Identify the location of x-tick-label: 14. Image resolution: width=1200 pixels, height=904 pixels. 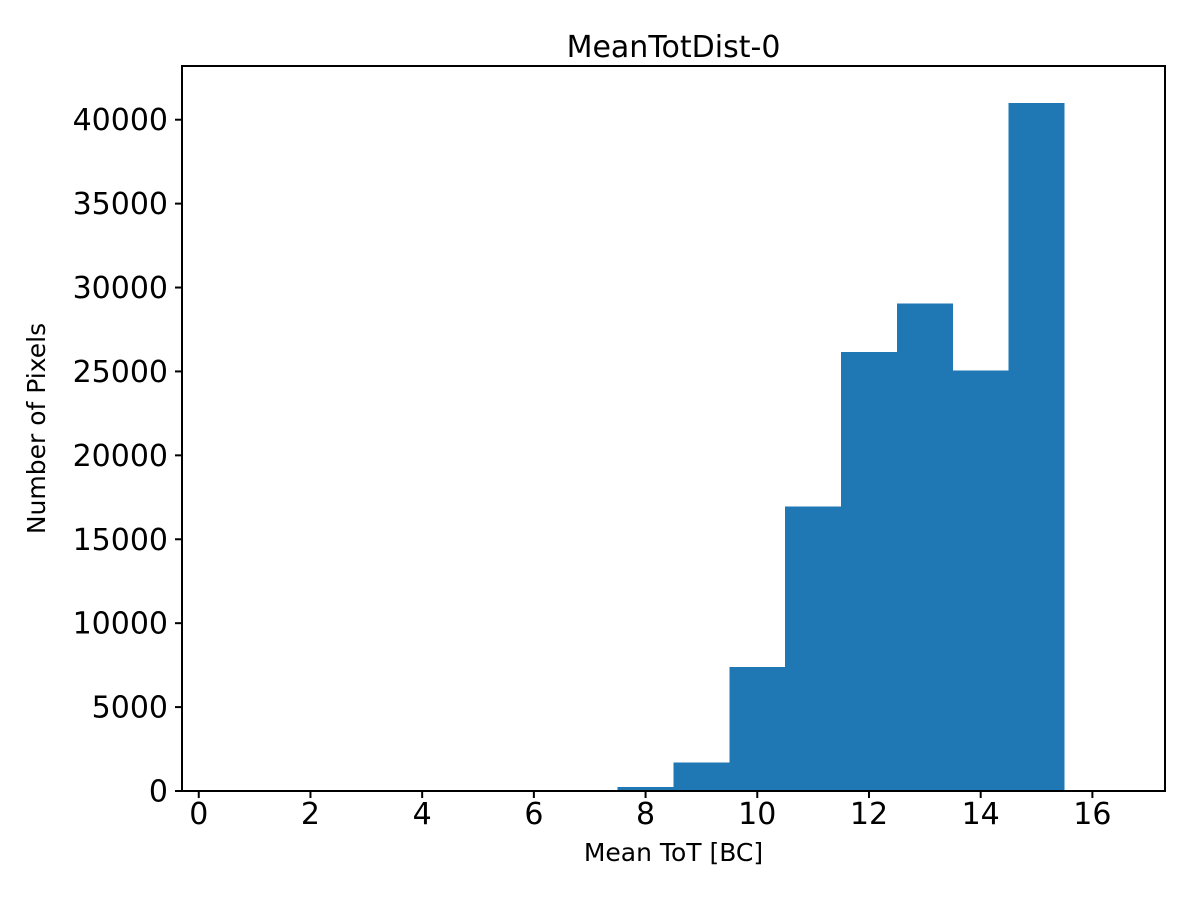
(981, 814).